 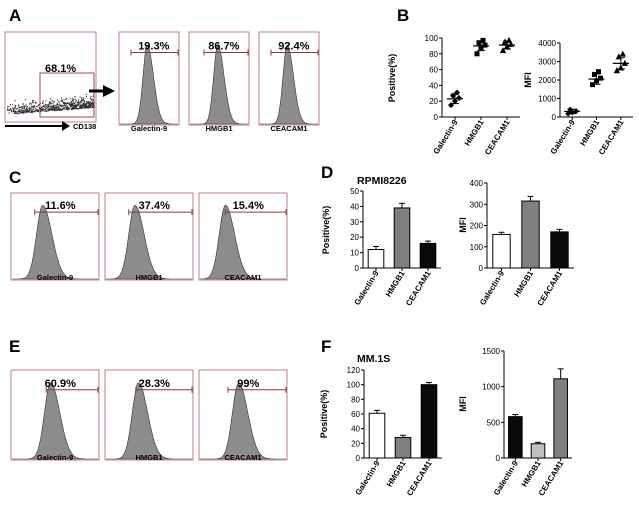 What do you see at coordinates (14, 346) in the screenshot?
I see `panel-label-e: E` at bounding box center [14, 346].